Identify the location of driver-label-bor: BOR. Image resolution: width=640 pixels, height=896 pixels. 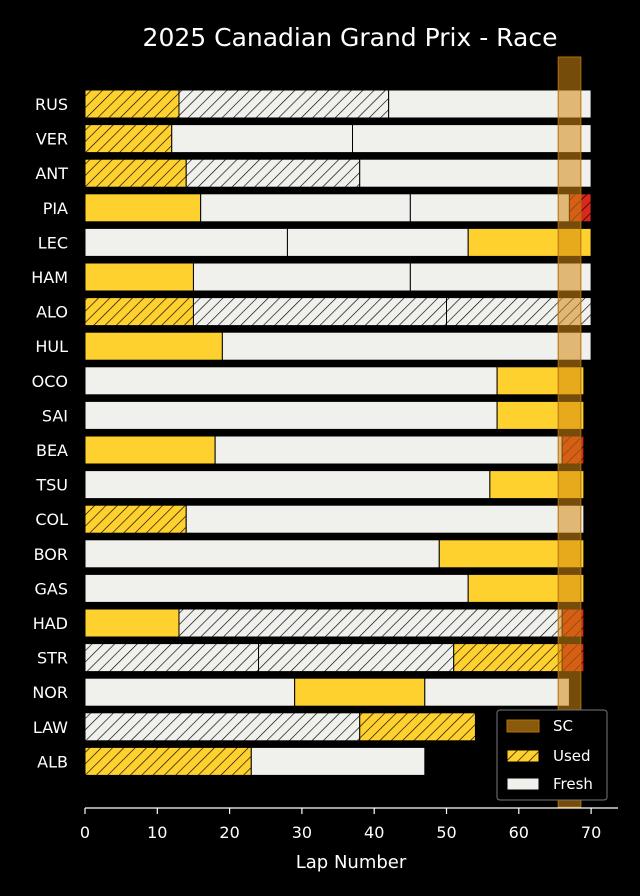
(51, 554).